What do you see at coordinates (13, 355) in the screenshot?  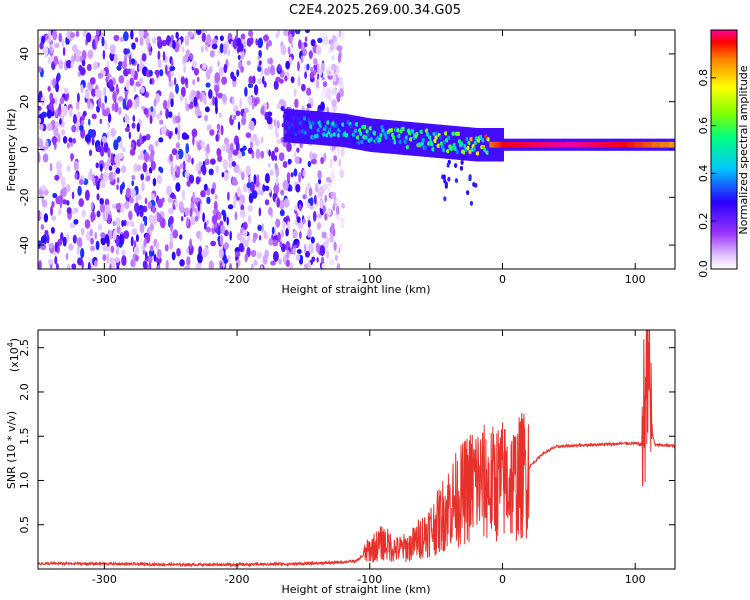 I see `svg-text: (x104)` at bounding box center [13, 355].